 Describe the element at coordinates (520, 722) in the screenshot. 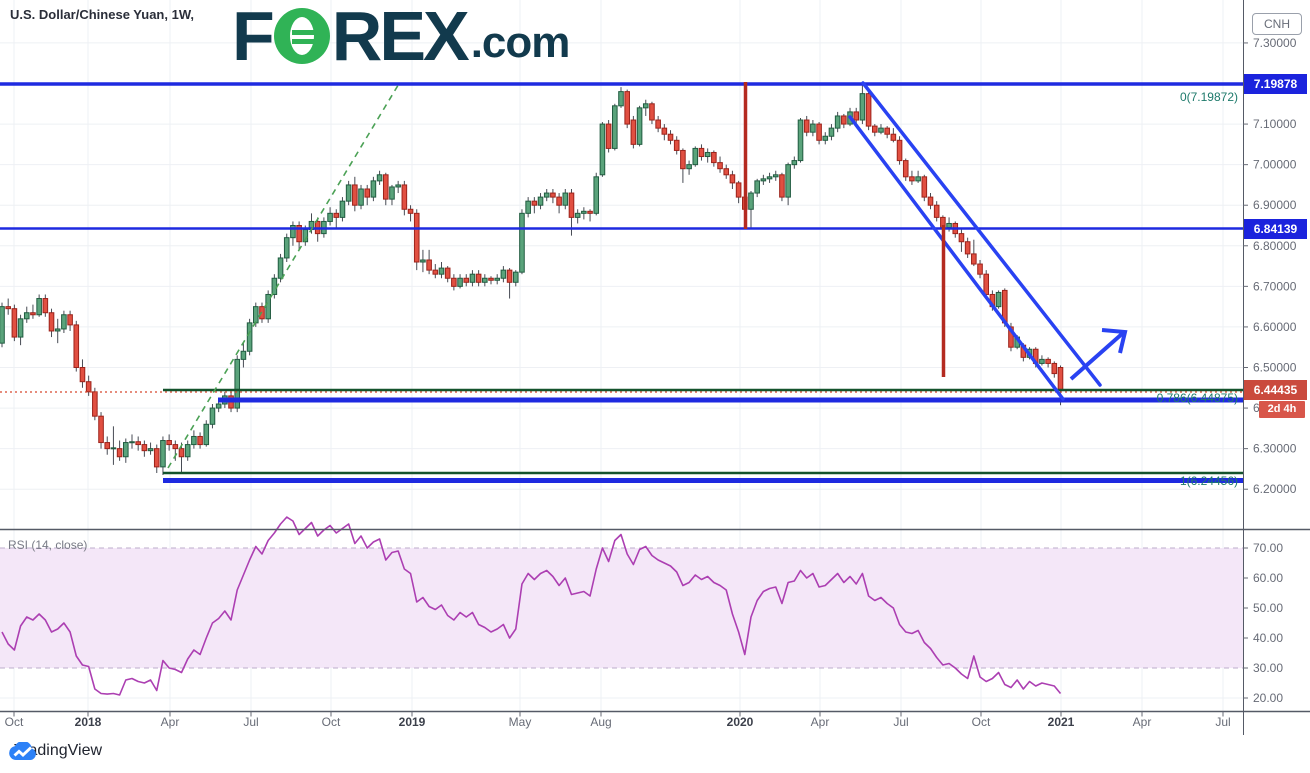

I see `time-tick-label: May` at that location.